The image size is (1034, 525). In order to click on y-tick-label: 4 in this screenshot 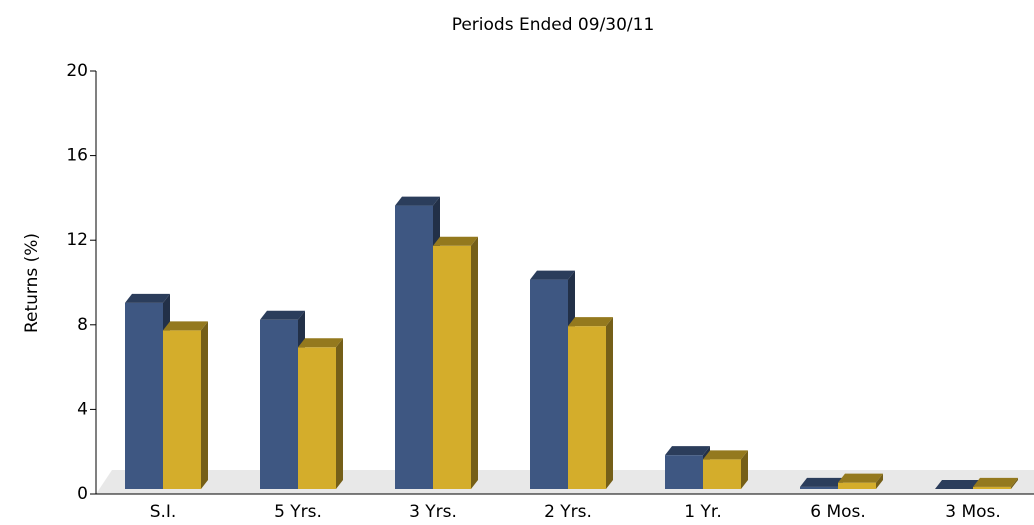, I will do `click(82, 409)`.